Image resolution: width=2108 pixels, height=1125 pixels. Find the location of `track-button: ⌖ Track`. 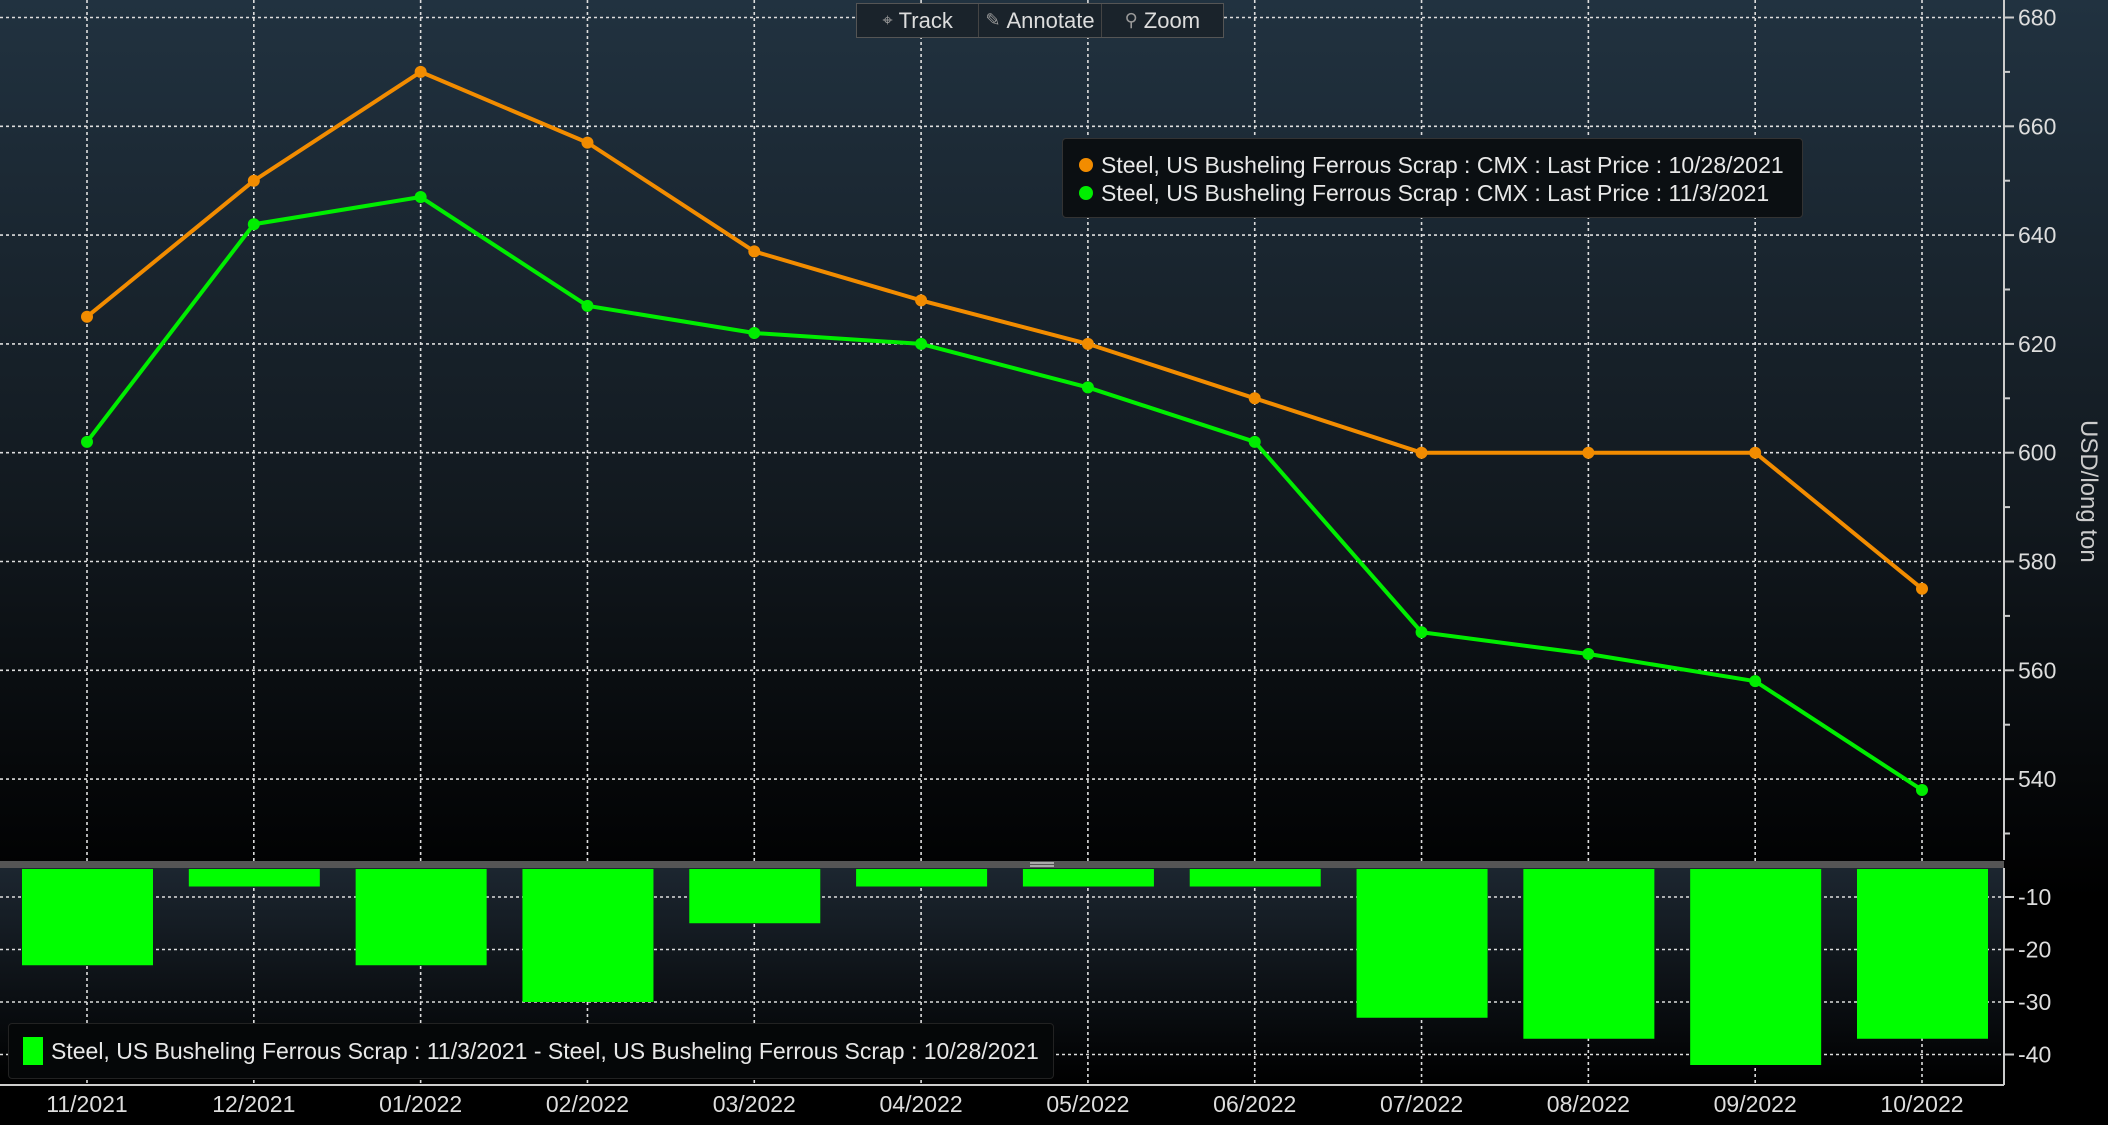

track-button: ⌖ Track is located at coordinates (918, 20).